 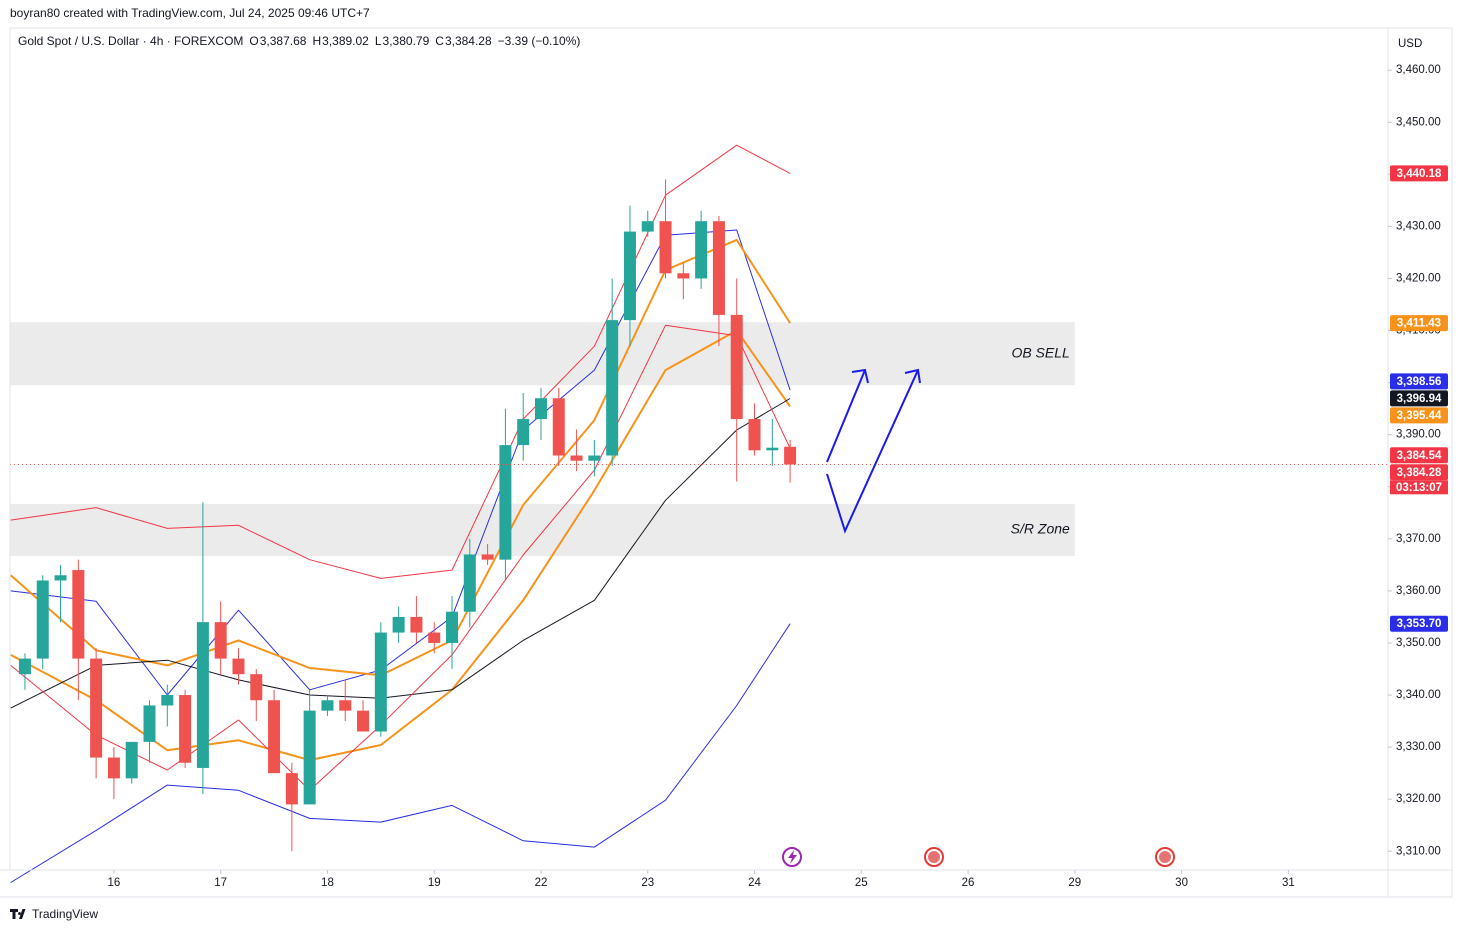 What do you see at coordinates (1418, 435) in the screenshot?
I see `y-tick-label: 3,390.00` at bounding box center [1418, 435].